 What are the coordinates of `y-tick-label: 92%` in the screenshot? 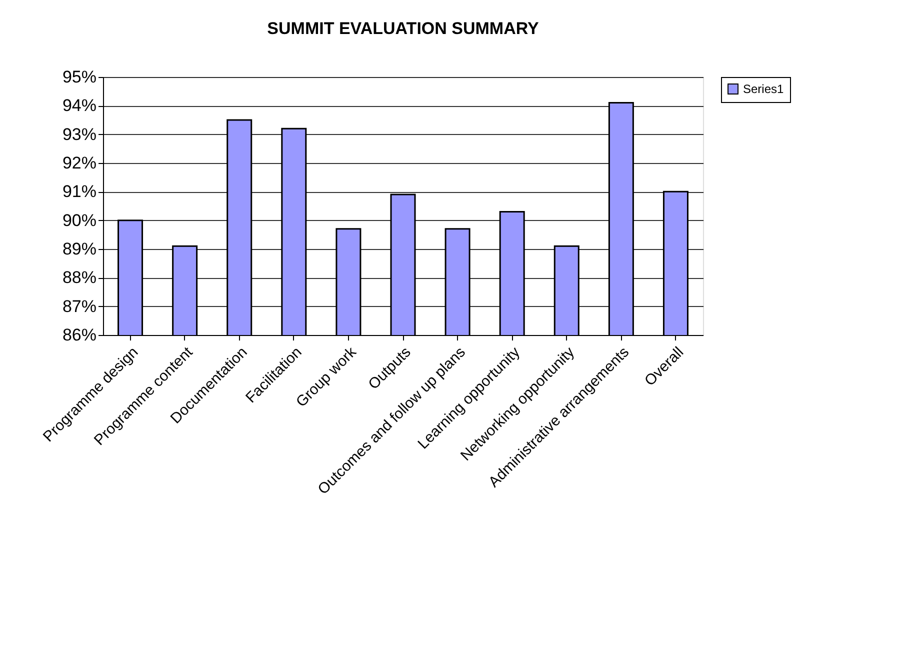 It's located at (79, 163).